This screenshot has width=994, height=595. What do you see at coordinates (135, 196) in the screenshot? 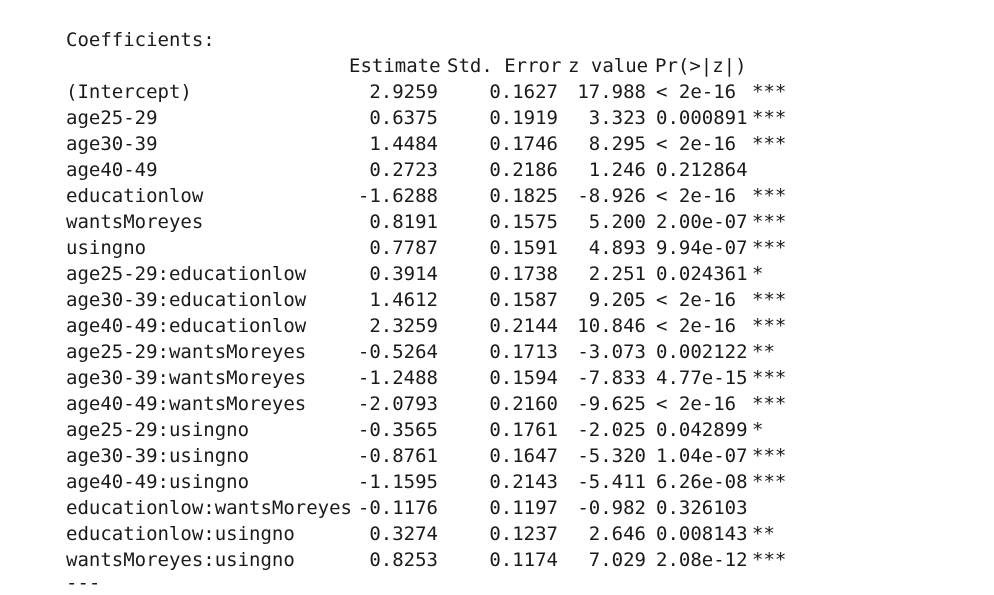
I see `coef-name: educationlow` at bounding box center [135, 196].